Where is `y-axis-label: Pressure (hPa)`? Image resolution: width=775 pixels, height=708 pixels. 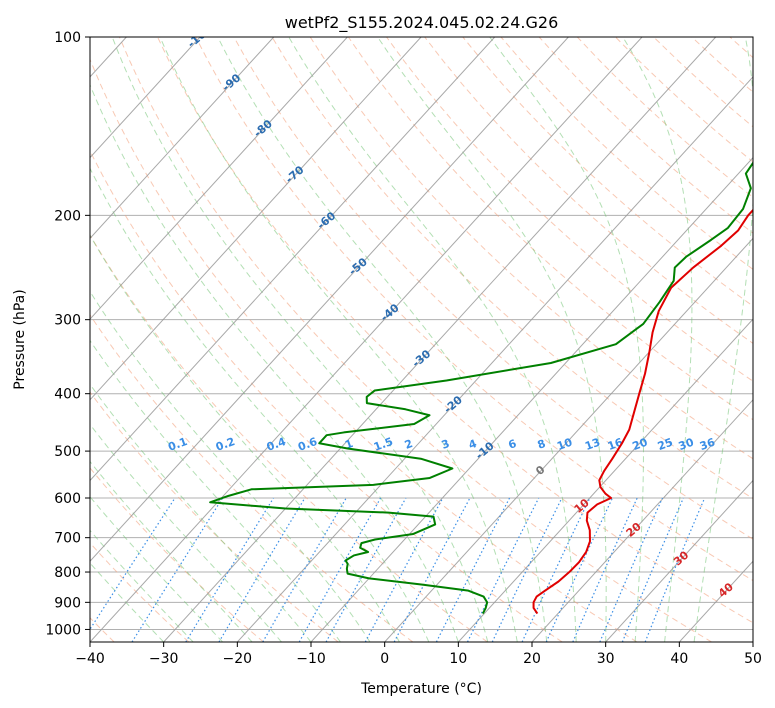
y-axis-label: Pressure (hPa) is located at coordinates (20, 339).